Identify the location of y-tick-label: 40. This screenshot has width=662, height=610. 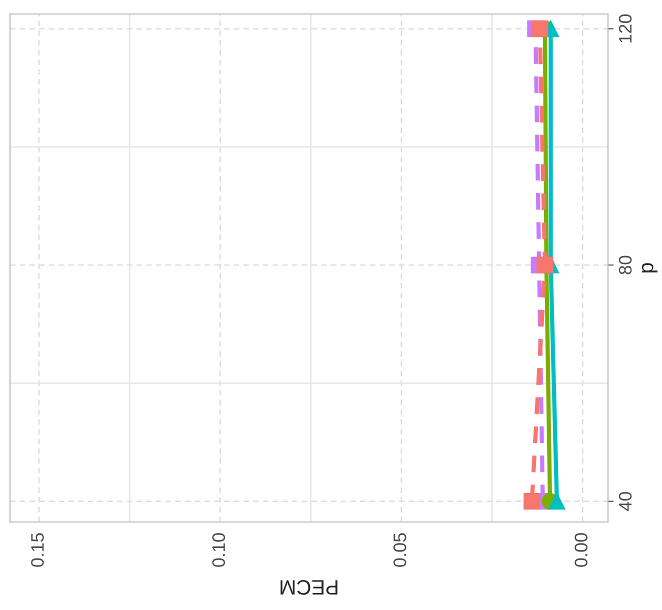
(625, 501).